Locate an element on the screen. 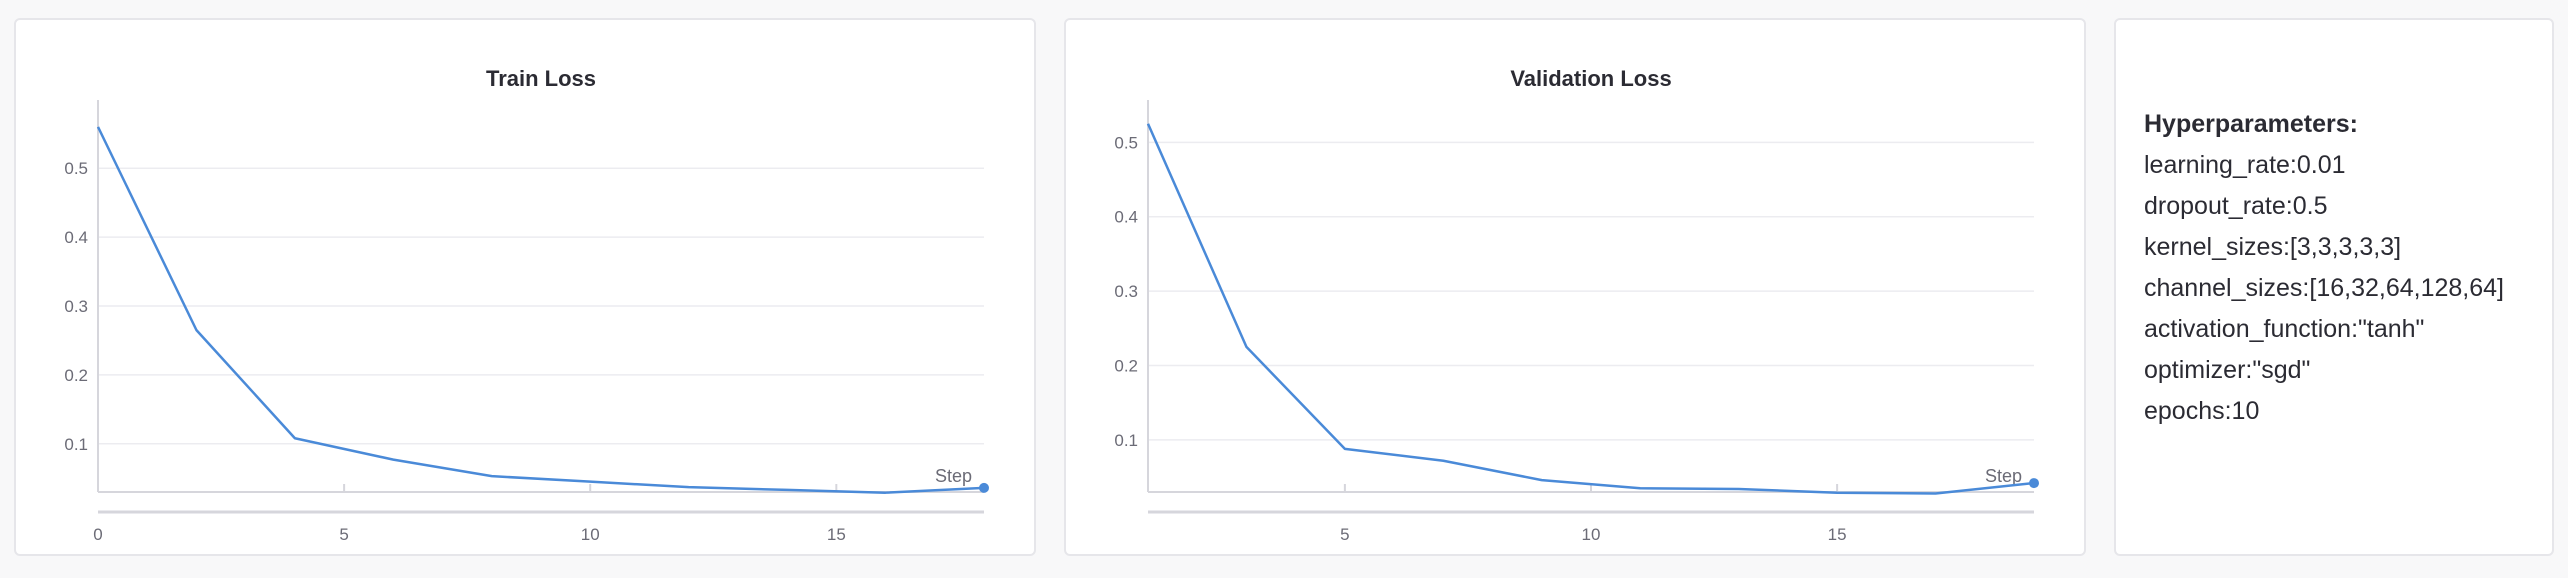  chart-title: Validation Loss is located at coordinates (1590, 78).